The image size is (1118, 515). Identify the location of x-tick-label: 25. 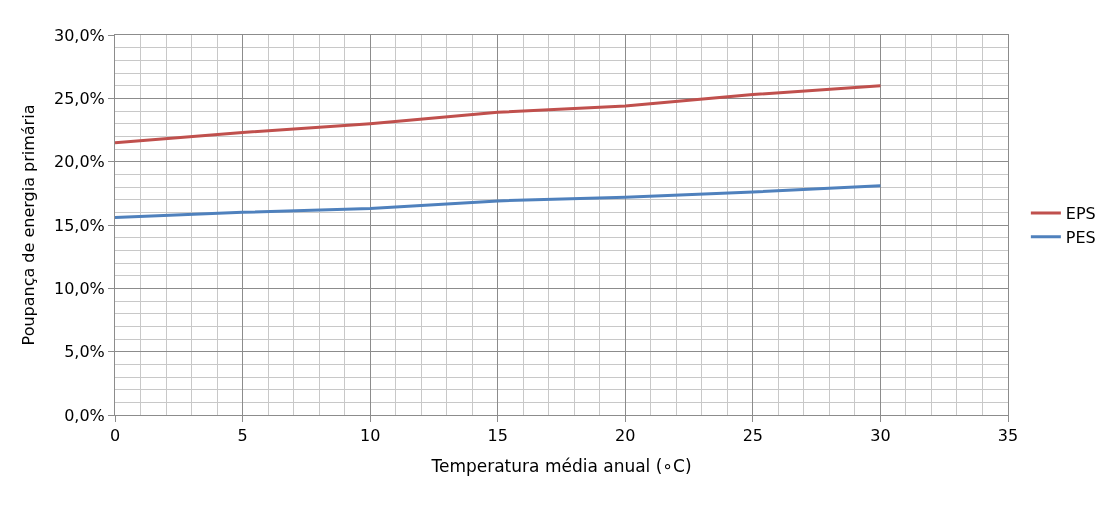
(753, 436).